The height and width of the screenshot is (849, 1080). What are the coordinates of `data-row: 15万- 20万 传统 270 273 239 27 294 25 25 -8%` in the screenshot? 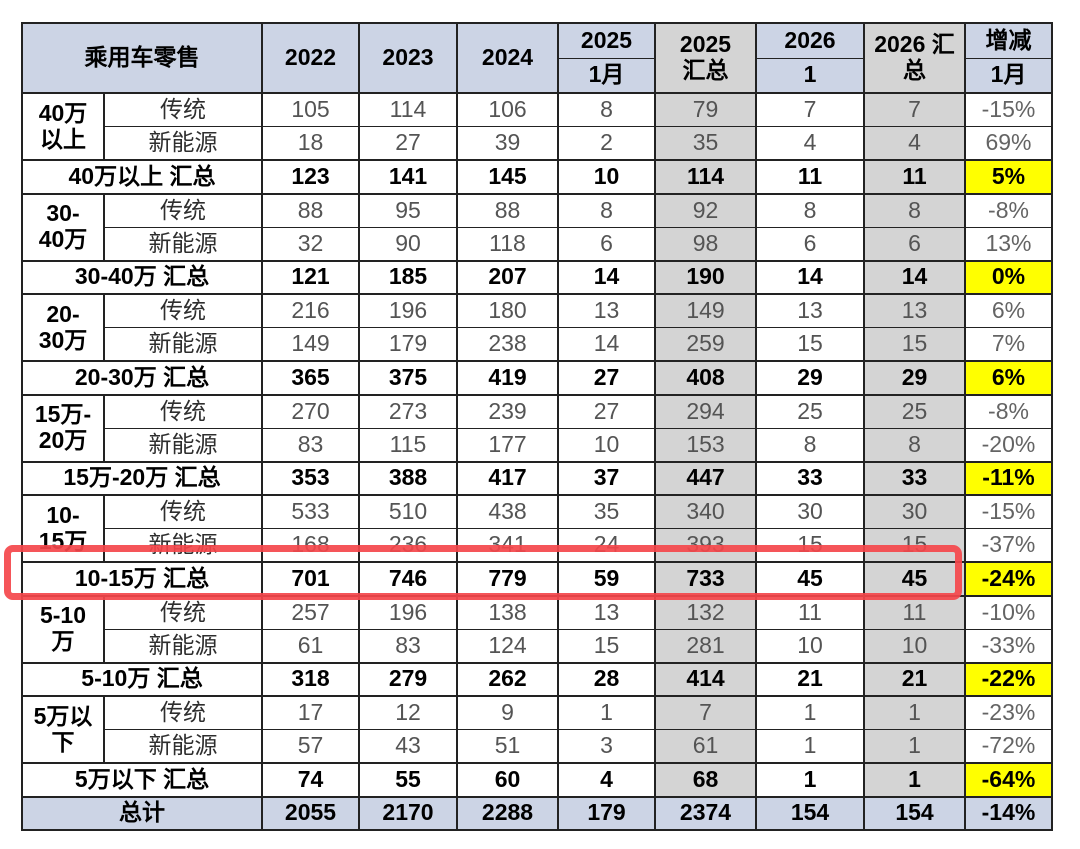 It's located at (537, 427).